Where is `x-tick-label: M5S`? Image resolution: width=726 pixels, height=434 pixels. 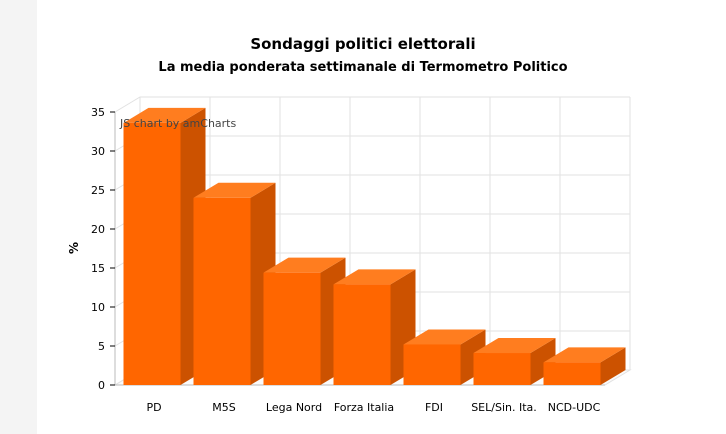 x-tick-label: M5S is located at coordinates (223, 407).